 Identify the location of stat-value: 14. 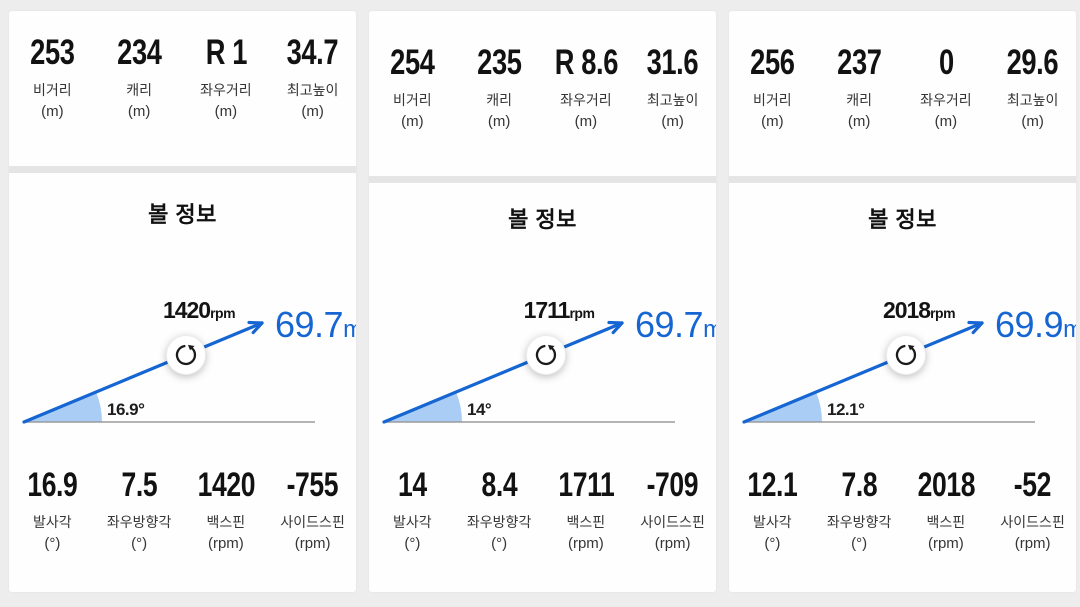
(412, 485).